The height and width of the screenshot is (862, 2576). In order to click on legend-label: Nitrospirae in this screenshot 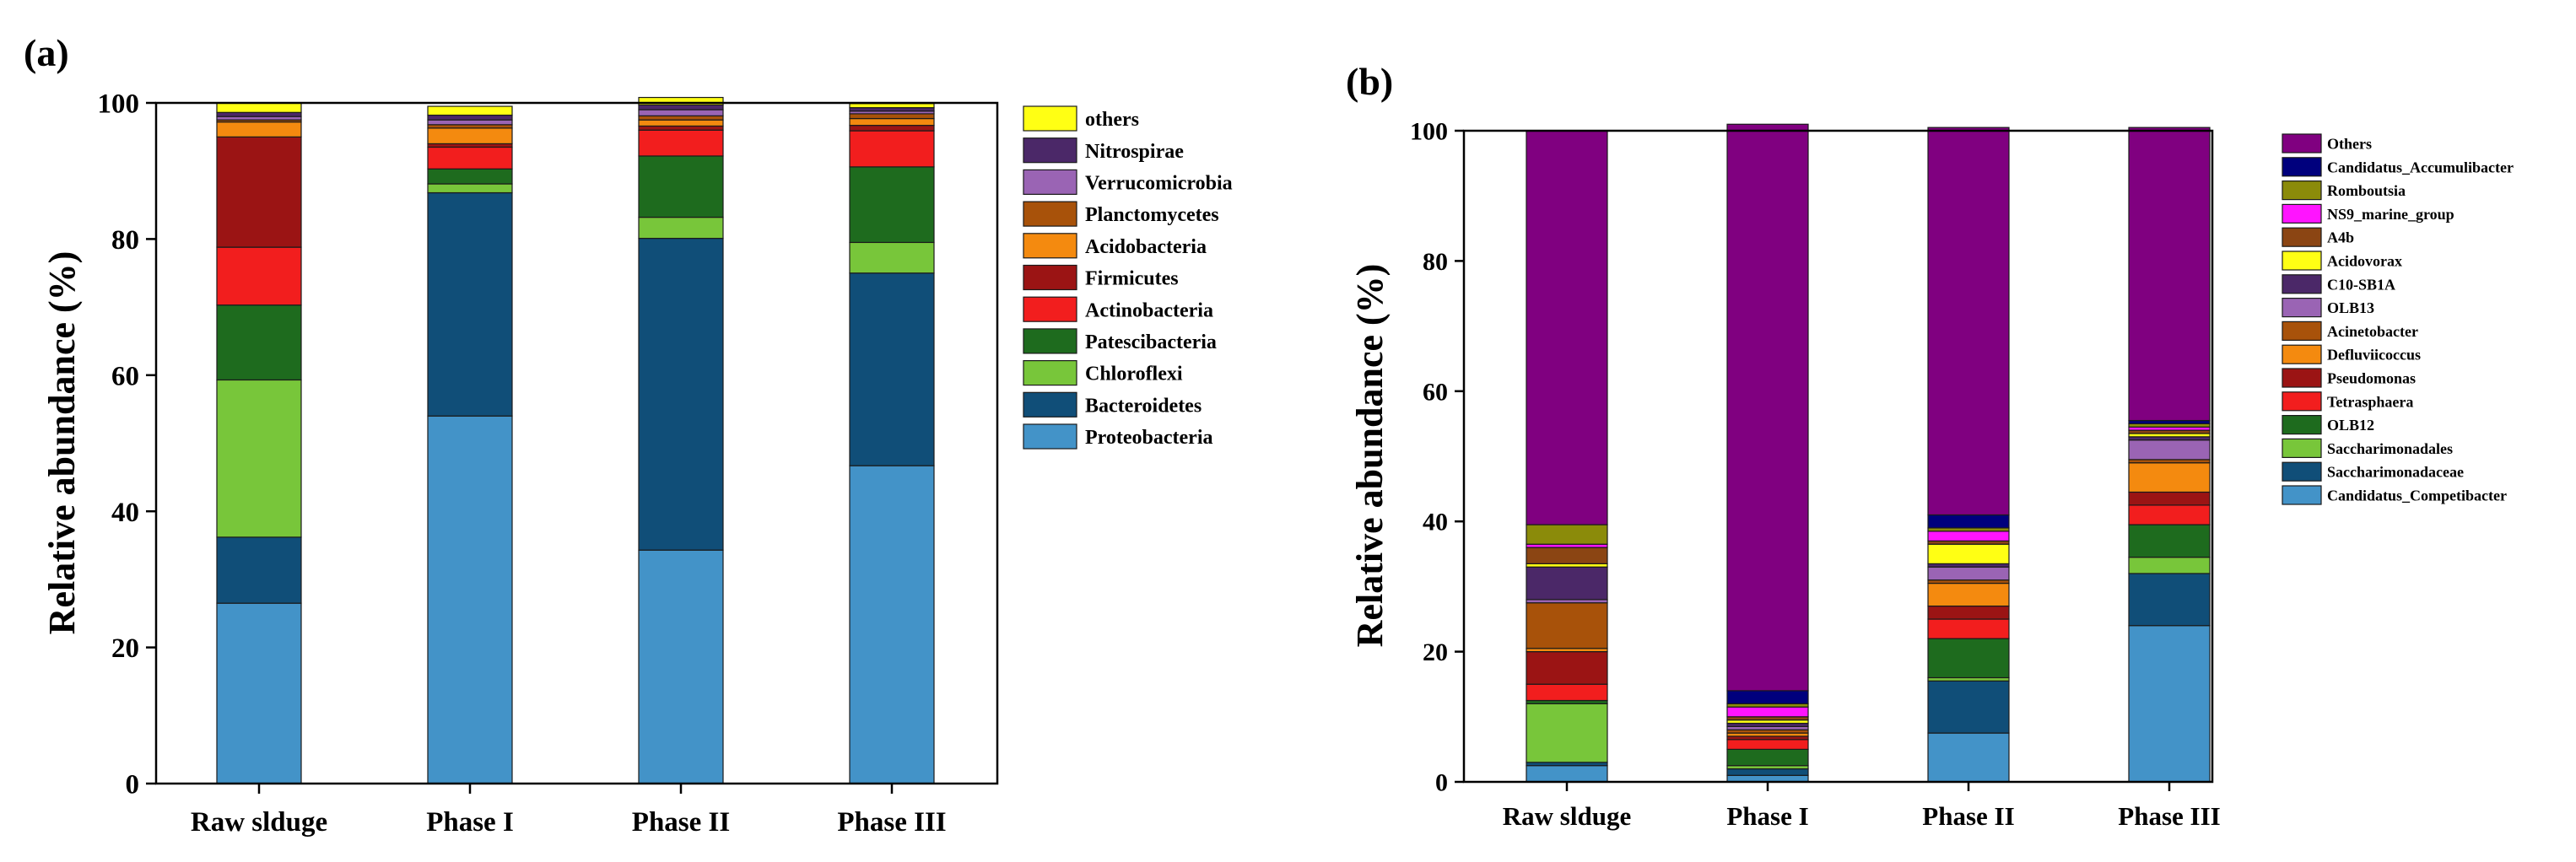, I will do `click(1134, 152)`.